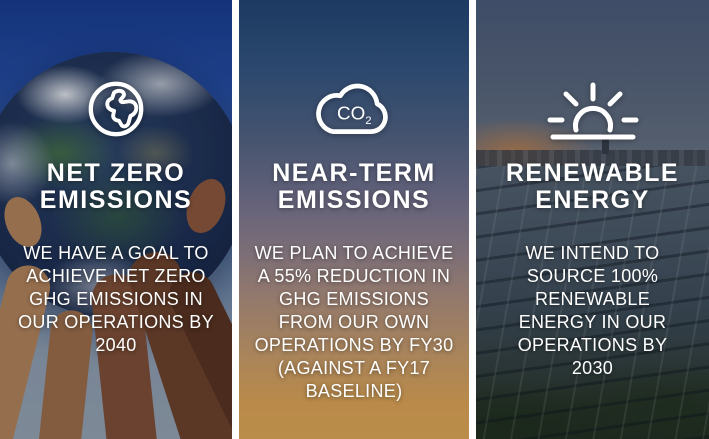 The image size is (709, 439). Describe the element at coordinates (116, 186) in the screenshot. I see `panel-title: NET ZERO EMISSIONS` at that location.